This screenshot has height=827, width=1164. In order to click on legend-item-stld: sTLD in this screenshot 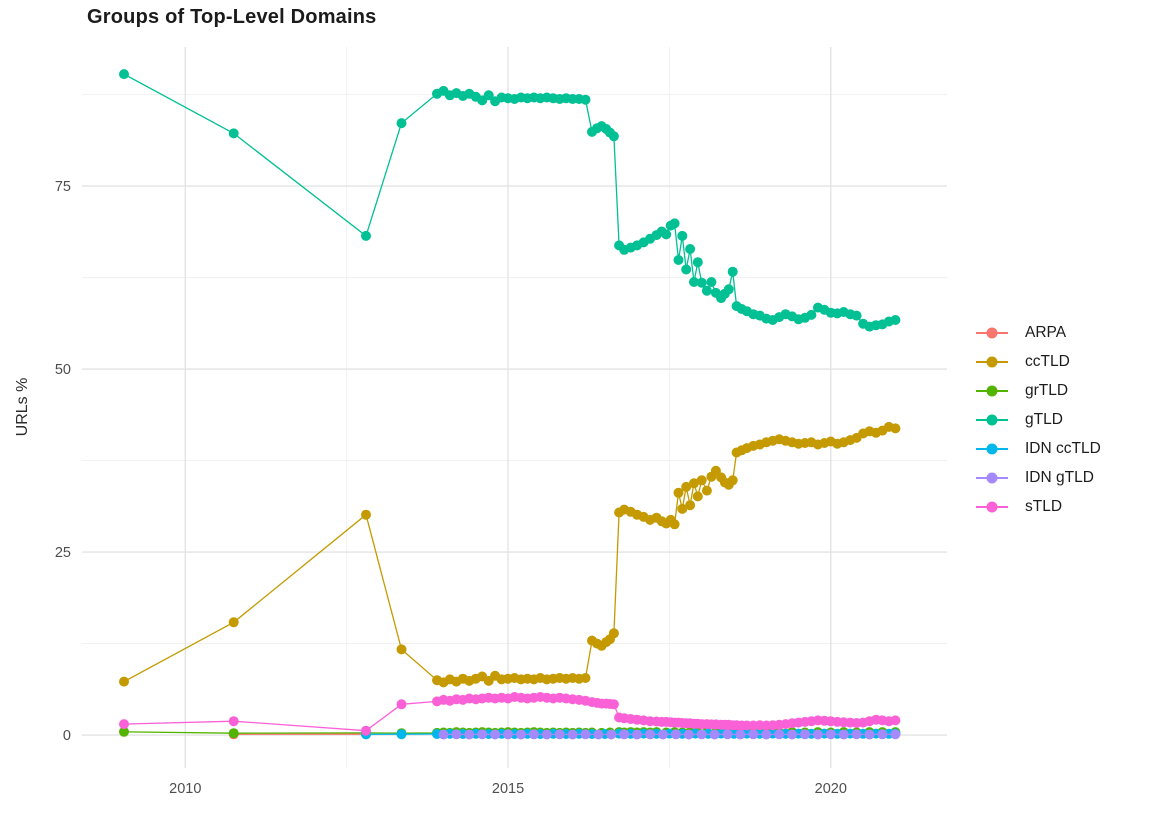, I will do `click(1038, 506)`.